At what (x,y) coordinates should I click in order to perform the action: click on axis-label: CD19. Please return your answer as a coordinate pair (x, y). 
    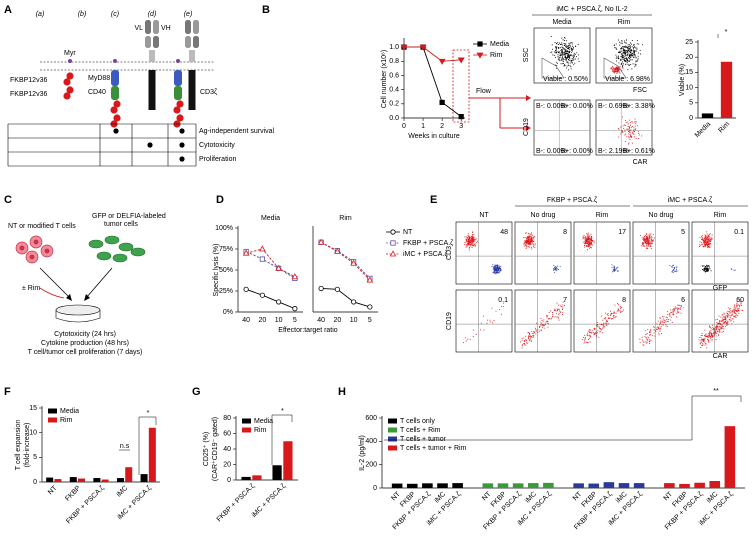
    Looking at the image, I should click on (526, 127).